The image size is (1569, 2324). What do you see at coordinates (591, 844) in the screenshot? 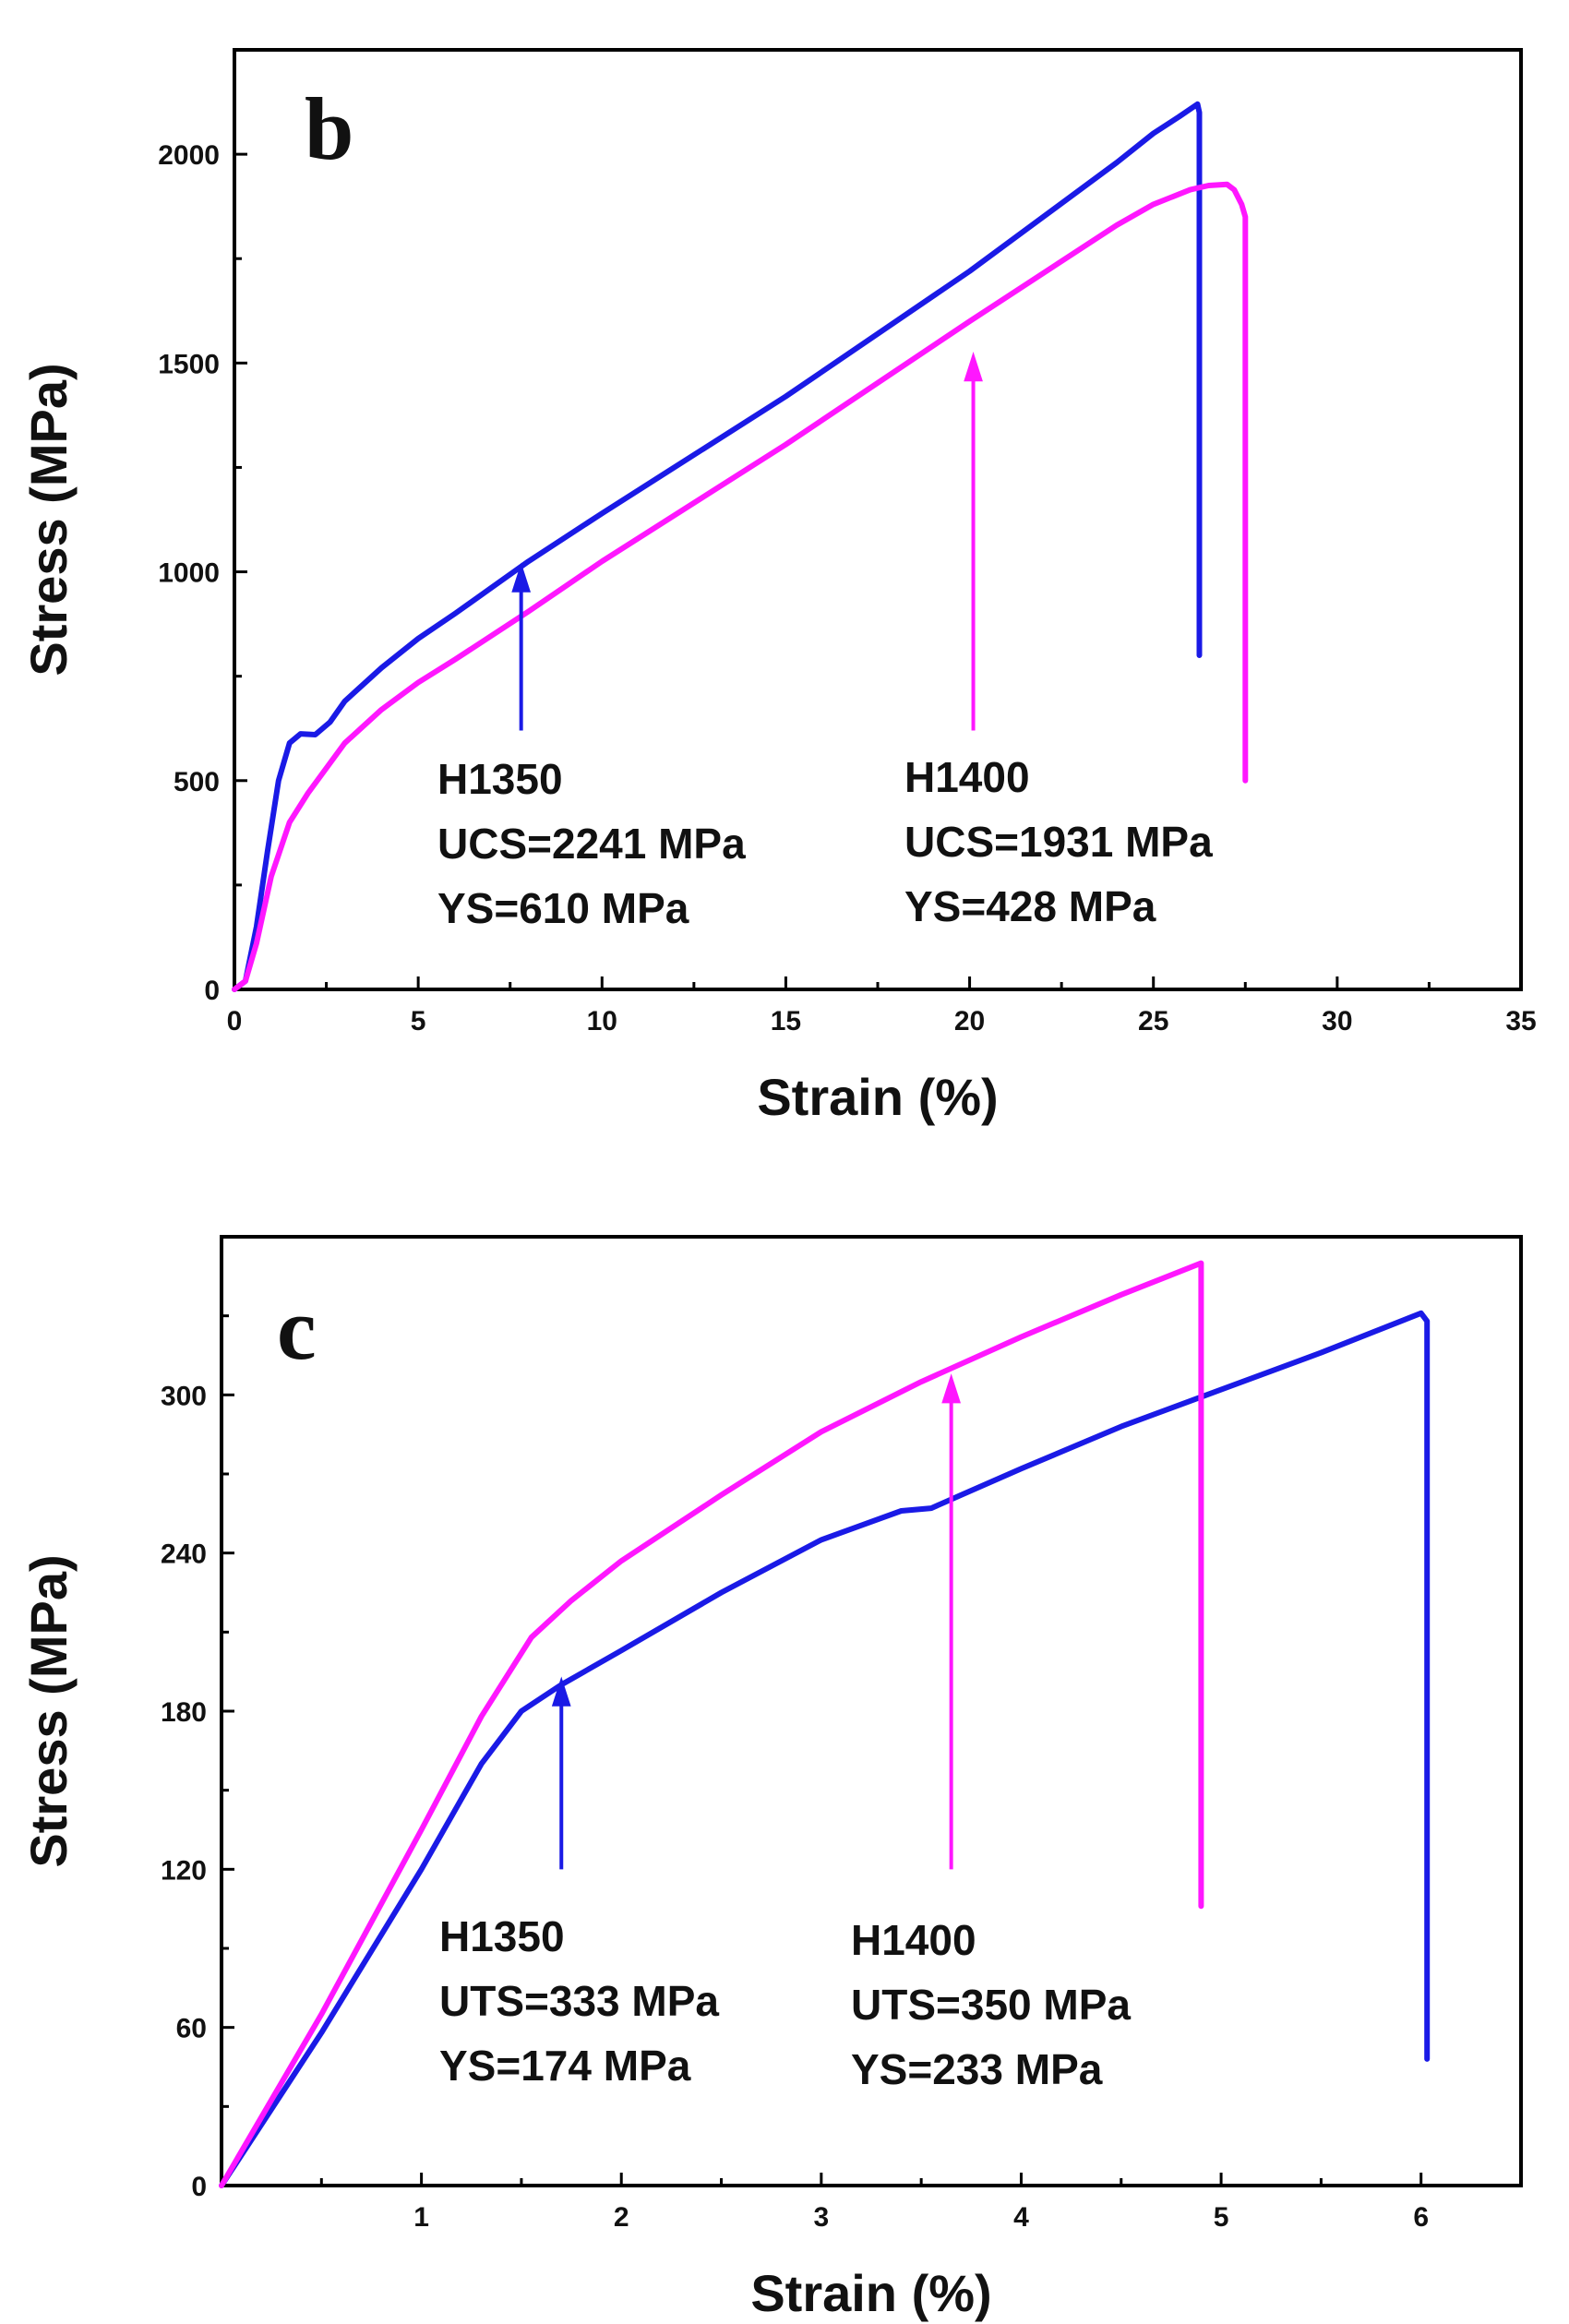
I see `annotation-h1350-line-1: UCS=2241 MPa` at bounding box center [591, 844].